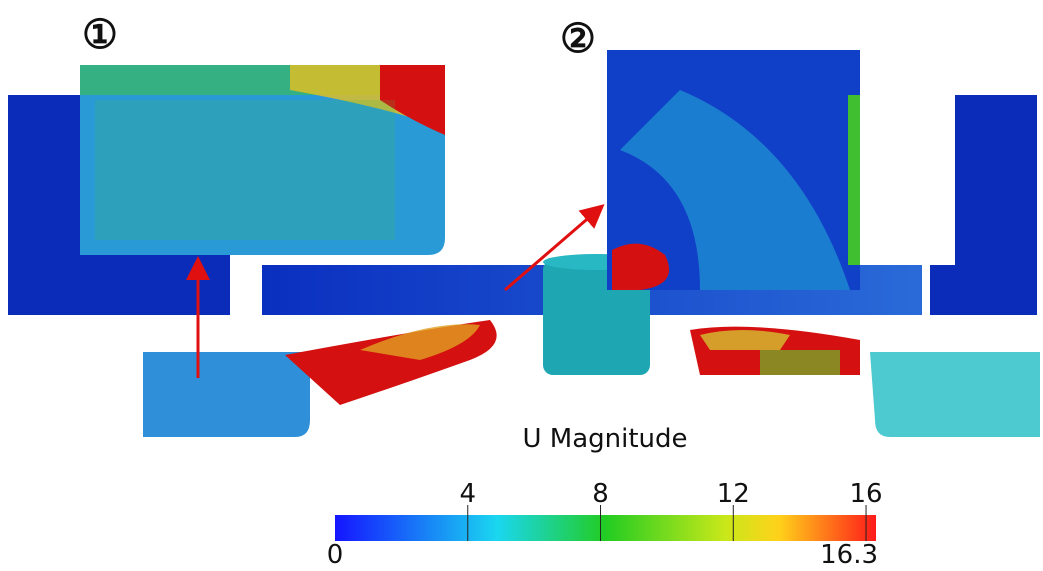 This screenshot has height=571, width=1043. What do you see at coordinates (733, 494) in the screenshot?
I see `tick-label: 12` at bounding box center [733, 494].